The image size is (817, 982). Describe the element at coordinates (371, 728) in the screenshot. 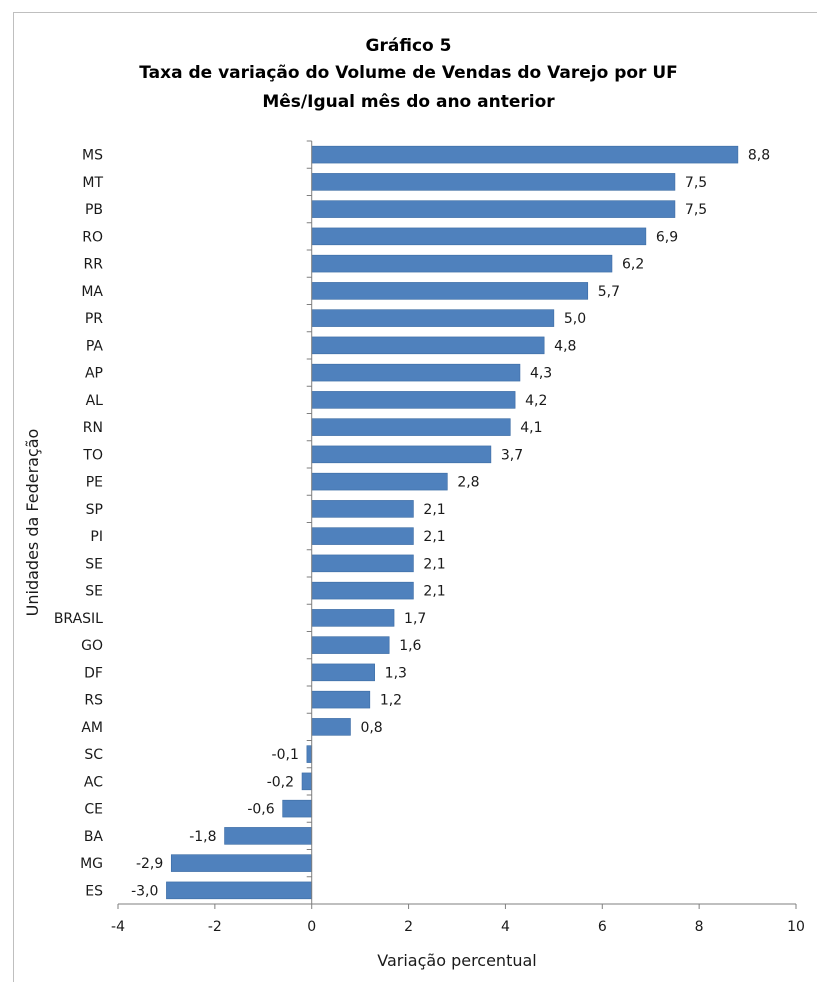

I see `data-label-21: 0,8` at that location.